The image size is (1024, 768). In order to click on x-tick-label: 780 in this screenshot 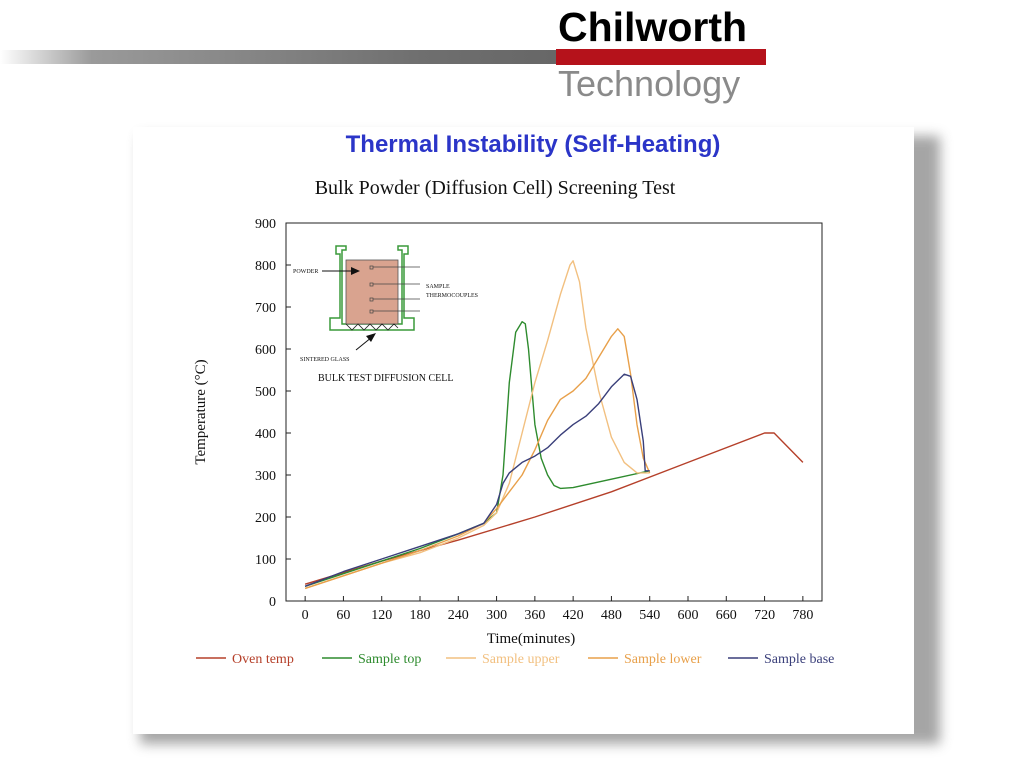, I will do `click(802, 615)`.